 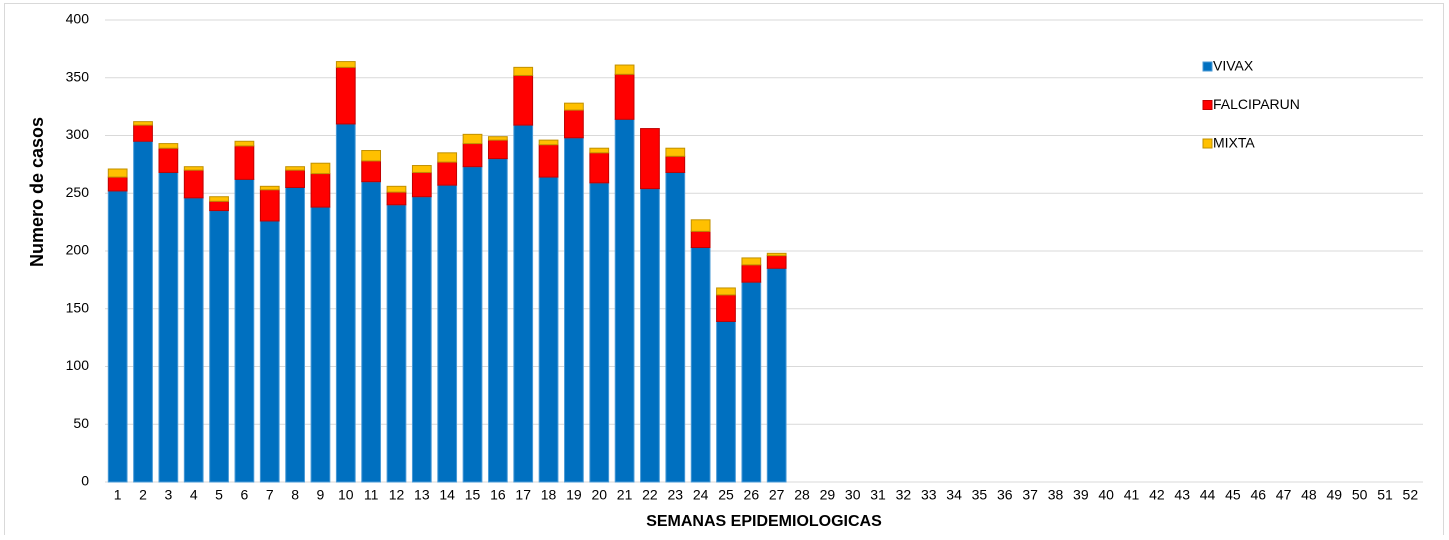 What do you see at coordinates (78, 250) in the screenshot?
I see `y-tick-label: 200` at bounding box center [78, 250].